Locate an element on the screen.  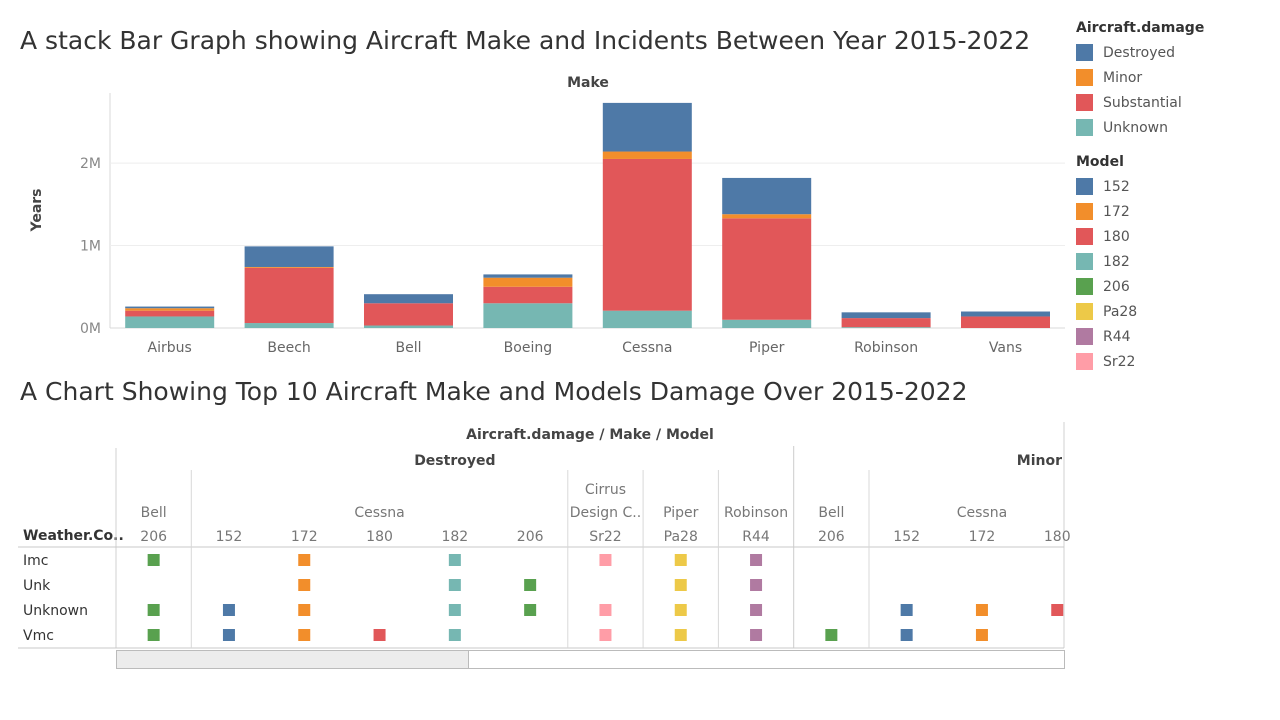
legend-item-pa28: Pa28 is located at coordinates (1176, 311).